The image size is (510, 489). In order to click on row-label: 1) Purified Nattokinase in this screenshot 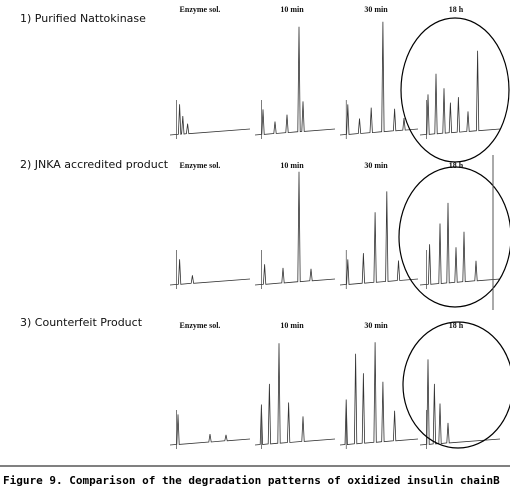, I will do `click(83, 18)`.